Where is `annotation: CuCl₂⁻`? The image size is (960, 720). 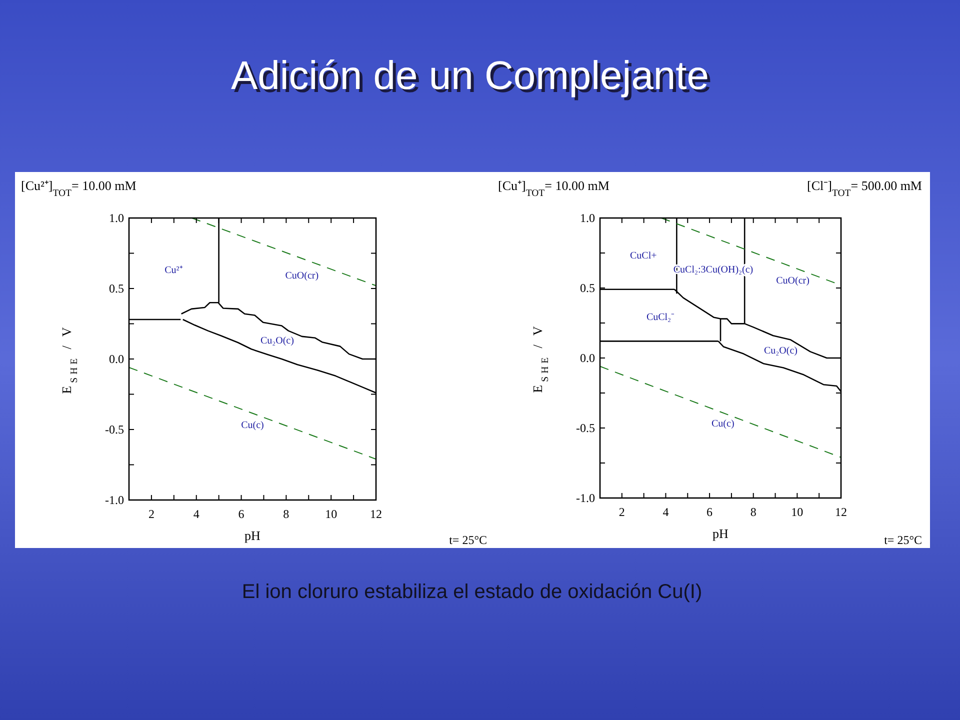
annotation: CuCl₂⁻ is located at coordinates (661, 317).